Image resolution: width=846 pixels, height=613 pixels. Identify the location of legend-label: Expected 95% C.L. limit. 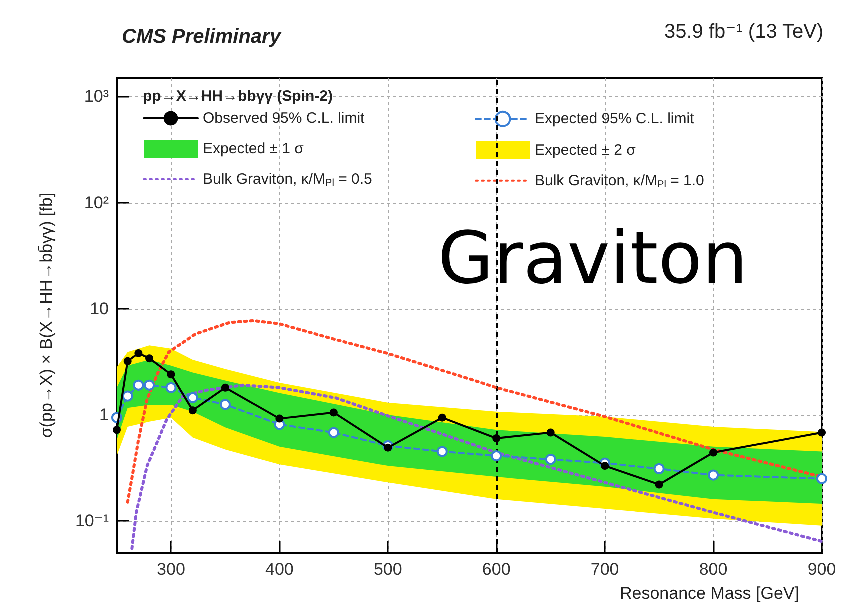
(615, 119).